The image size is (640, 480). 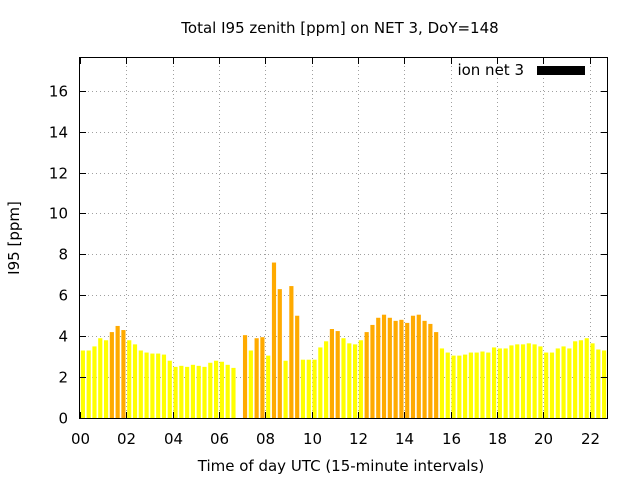 I want to click on x-tick-label: 06, so click(x=219, y=439).